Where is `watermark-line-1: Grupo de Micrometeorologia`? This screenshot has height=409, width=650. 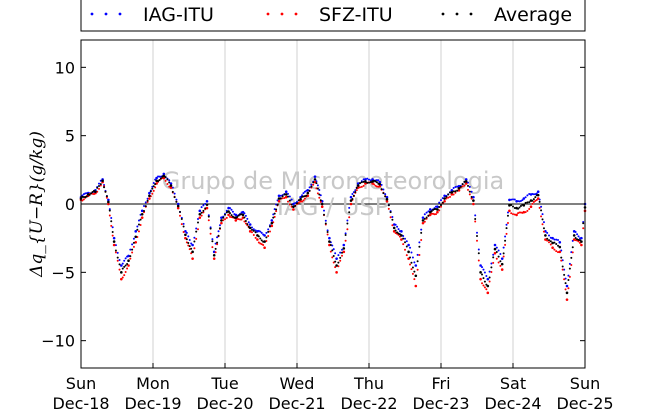
watermark-line-1: Grupo de Micrometeorologia is located at coordinates (333, 181).